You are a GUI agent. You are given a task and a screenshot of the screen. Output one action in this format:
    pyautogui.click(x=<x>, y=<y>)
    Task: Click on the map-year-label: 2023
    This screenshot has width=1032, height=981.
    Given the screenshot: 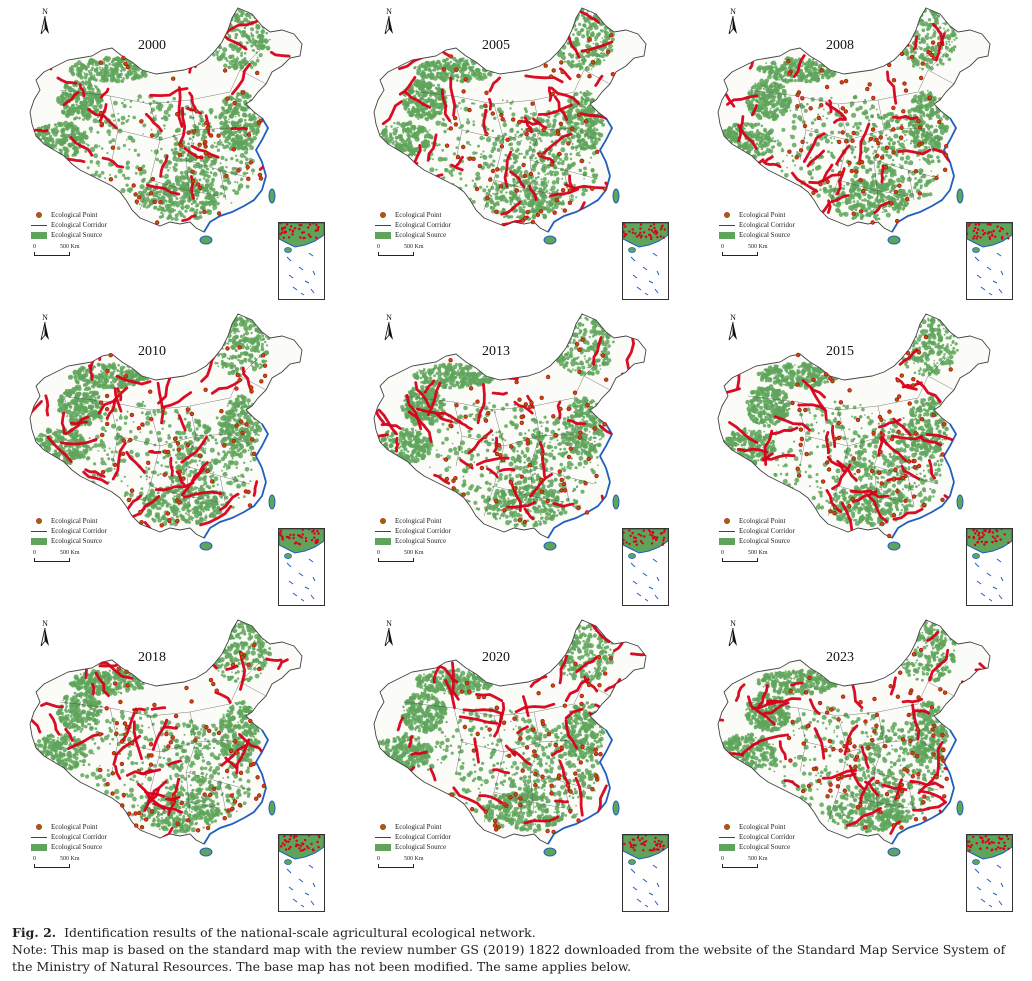 What is the action you would take?
    pyautogui.click(x=840, y=657)
    